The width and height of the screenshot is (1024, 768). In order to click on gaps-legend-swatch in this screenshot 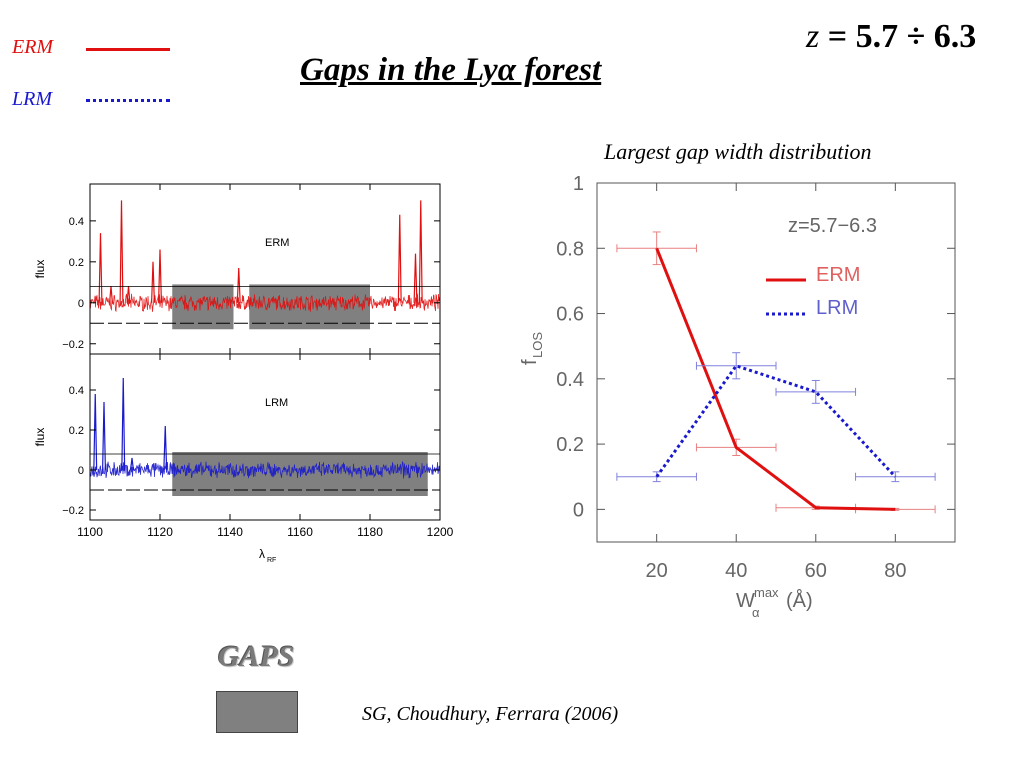, I will do `click(257, 712)`.